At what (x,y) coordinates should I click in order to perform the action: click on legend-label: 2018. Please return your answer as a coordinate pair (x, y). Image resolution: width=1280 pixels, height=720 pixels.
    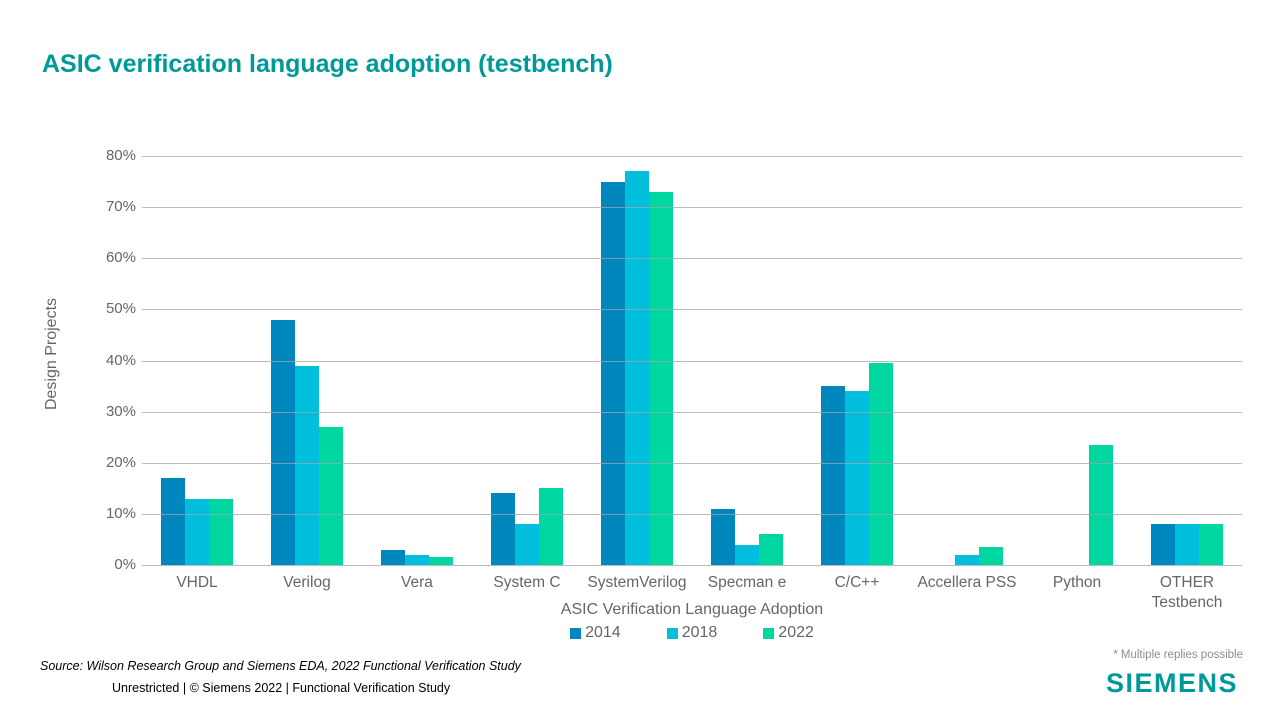
    Looking at the image, I should click on (699, 632).